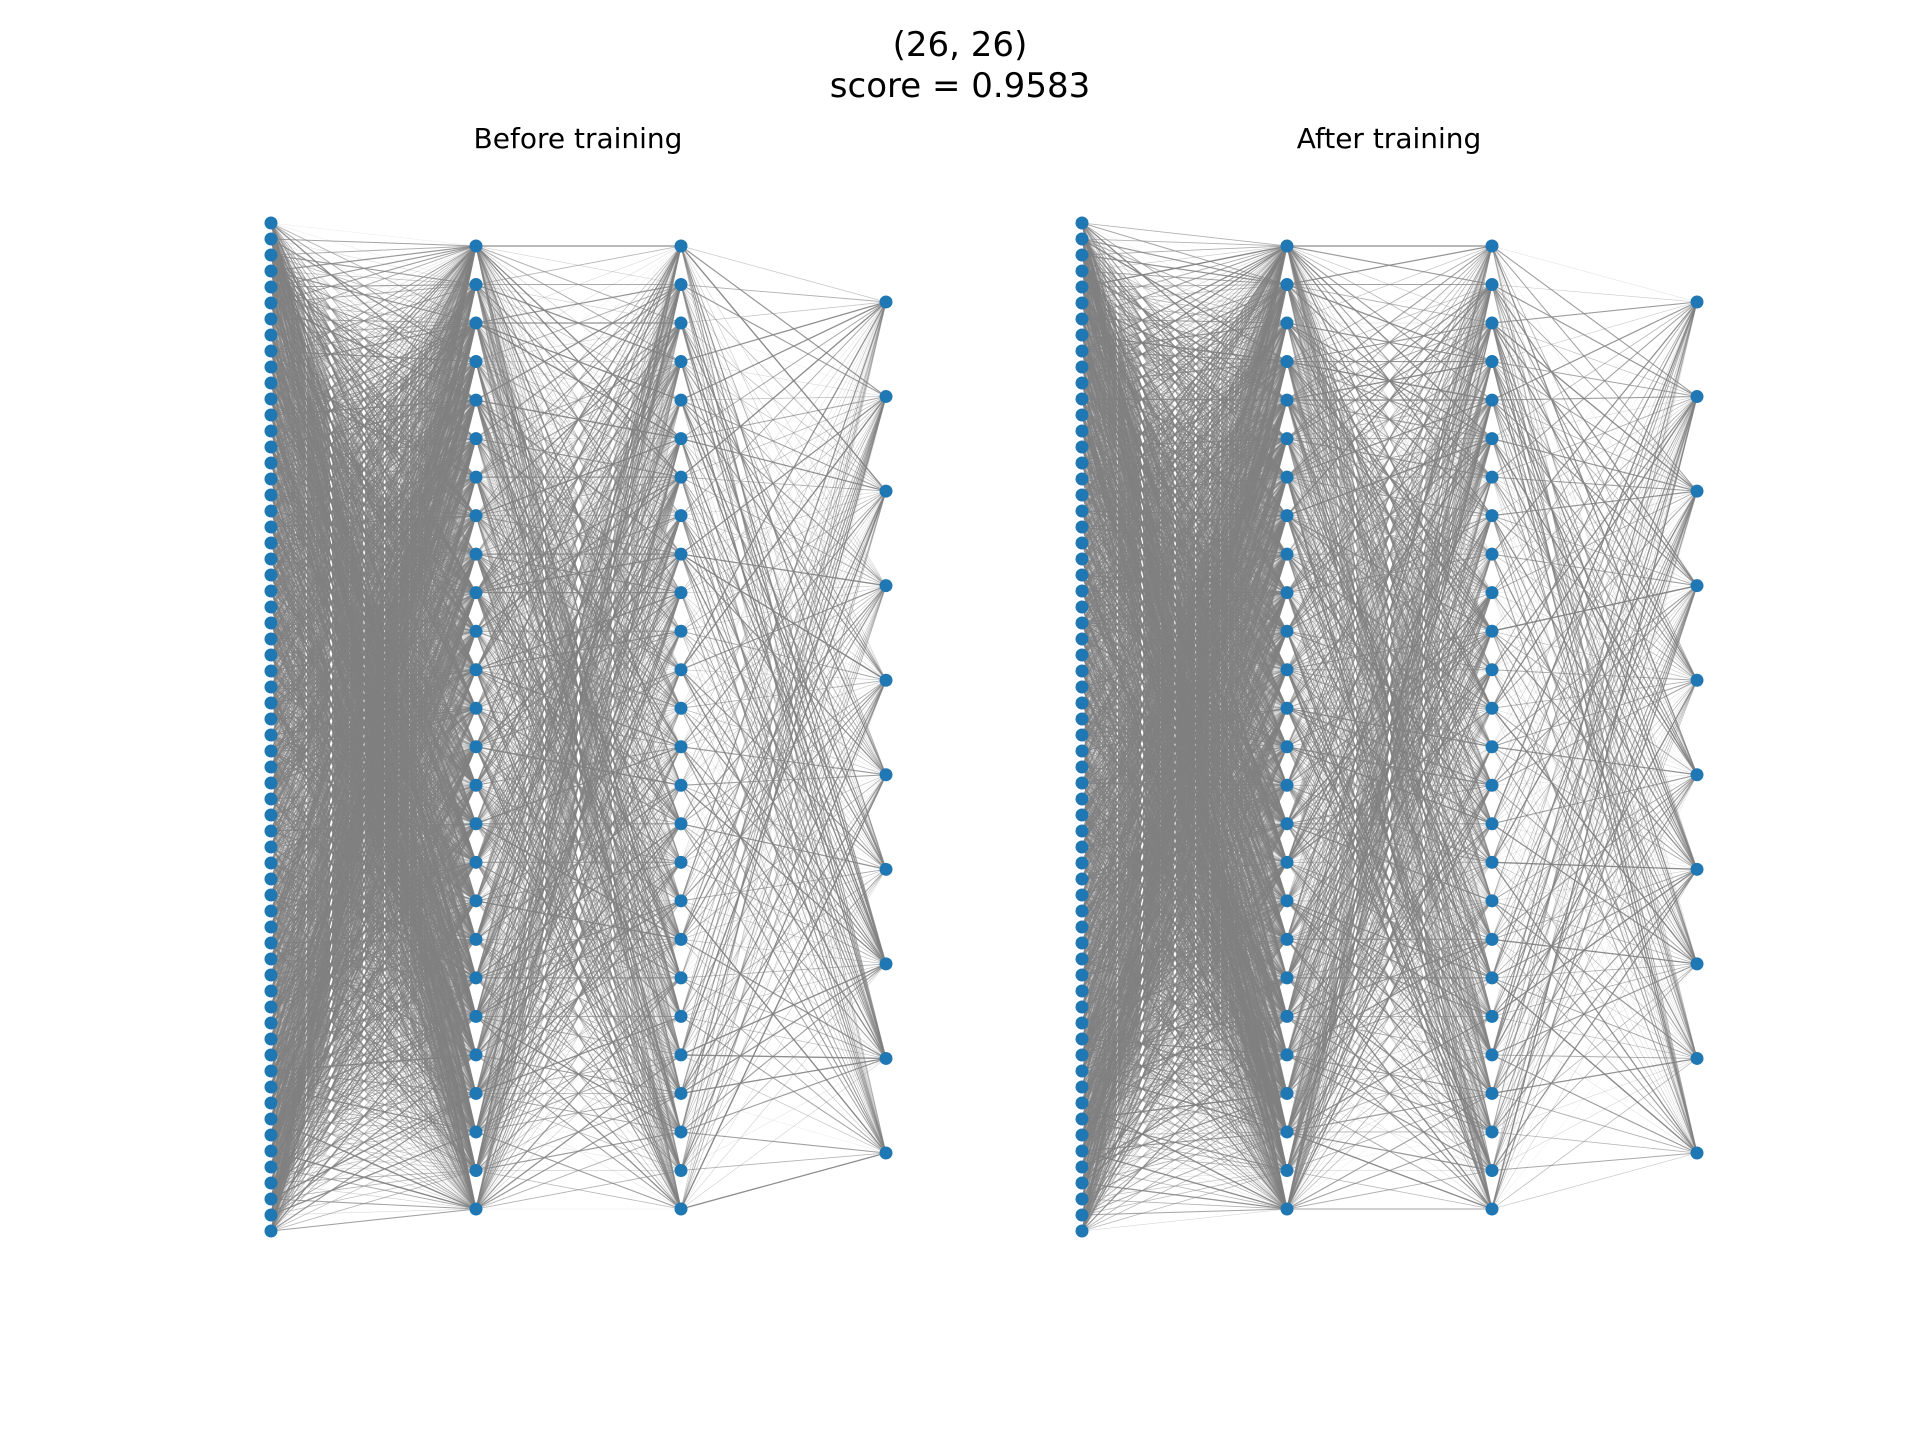 The image size is (1920, 1440). What do you see at coordinates (578, 138) in the screenshot?
I see `panel-title-before: Before training` at bounding box center [578, 138].